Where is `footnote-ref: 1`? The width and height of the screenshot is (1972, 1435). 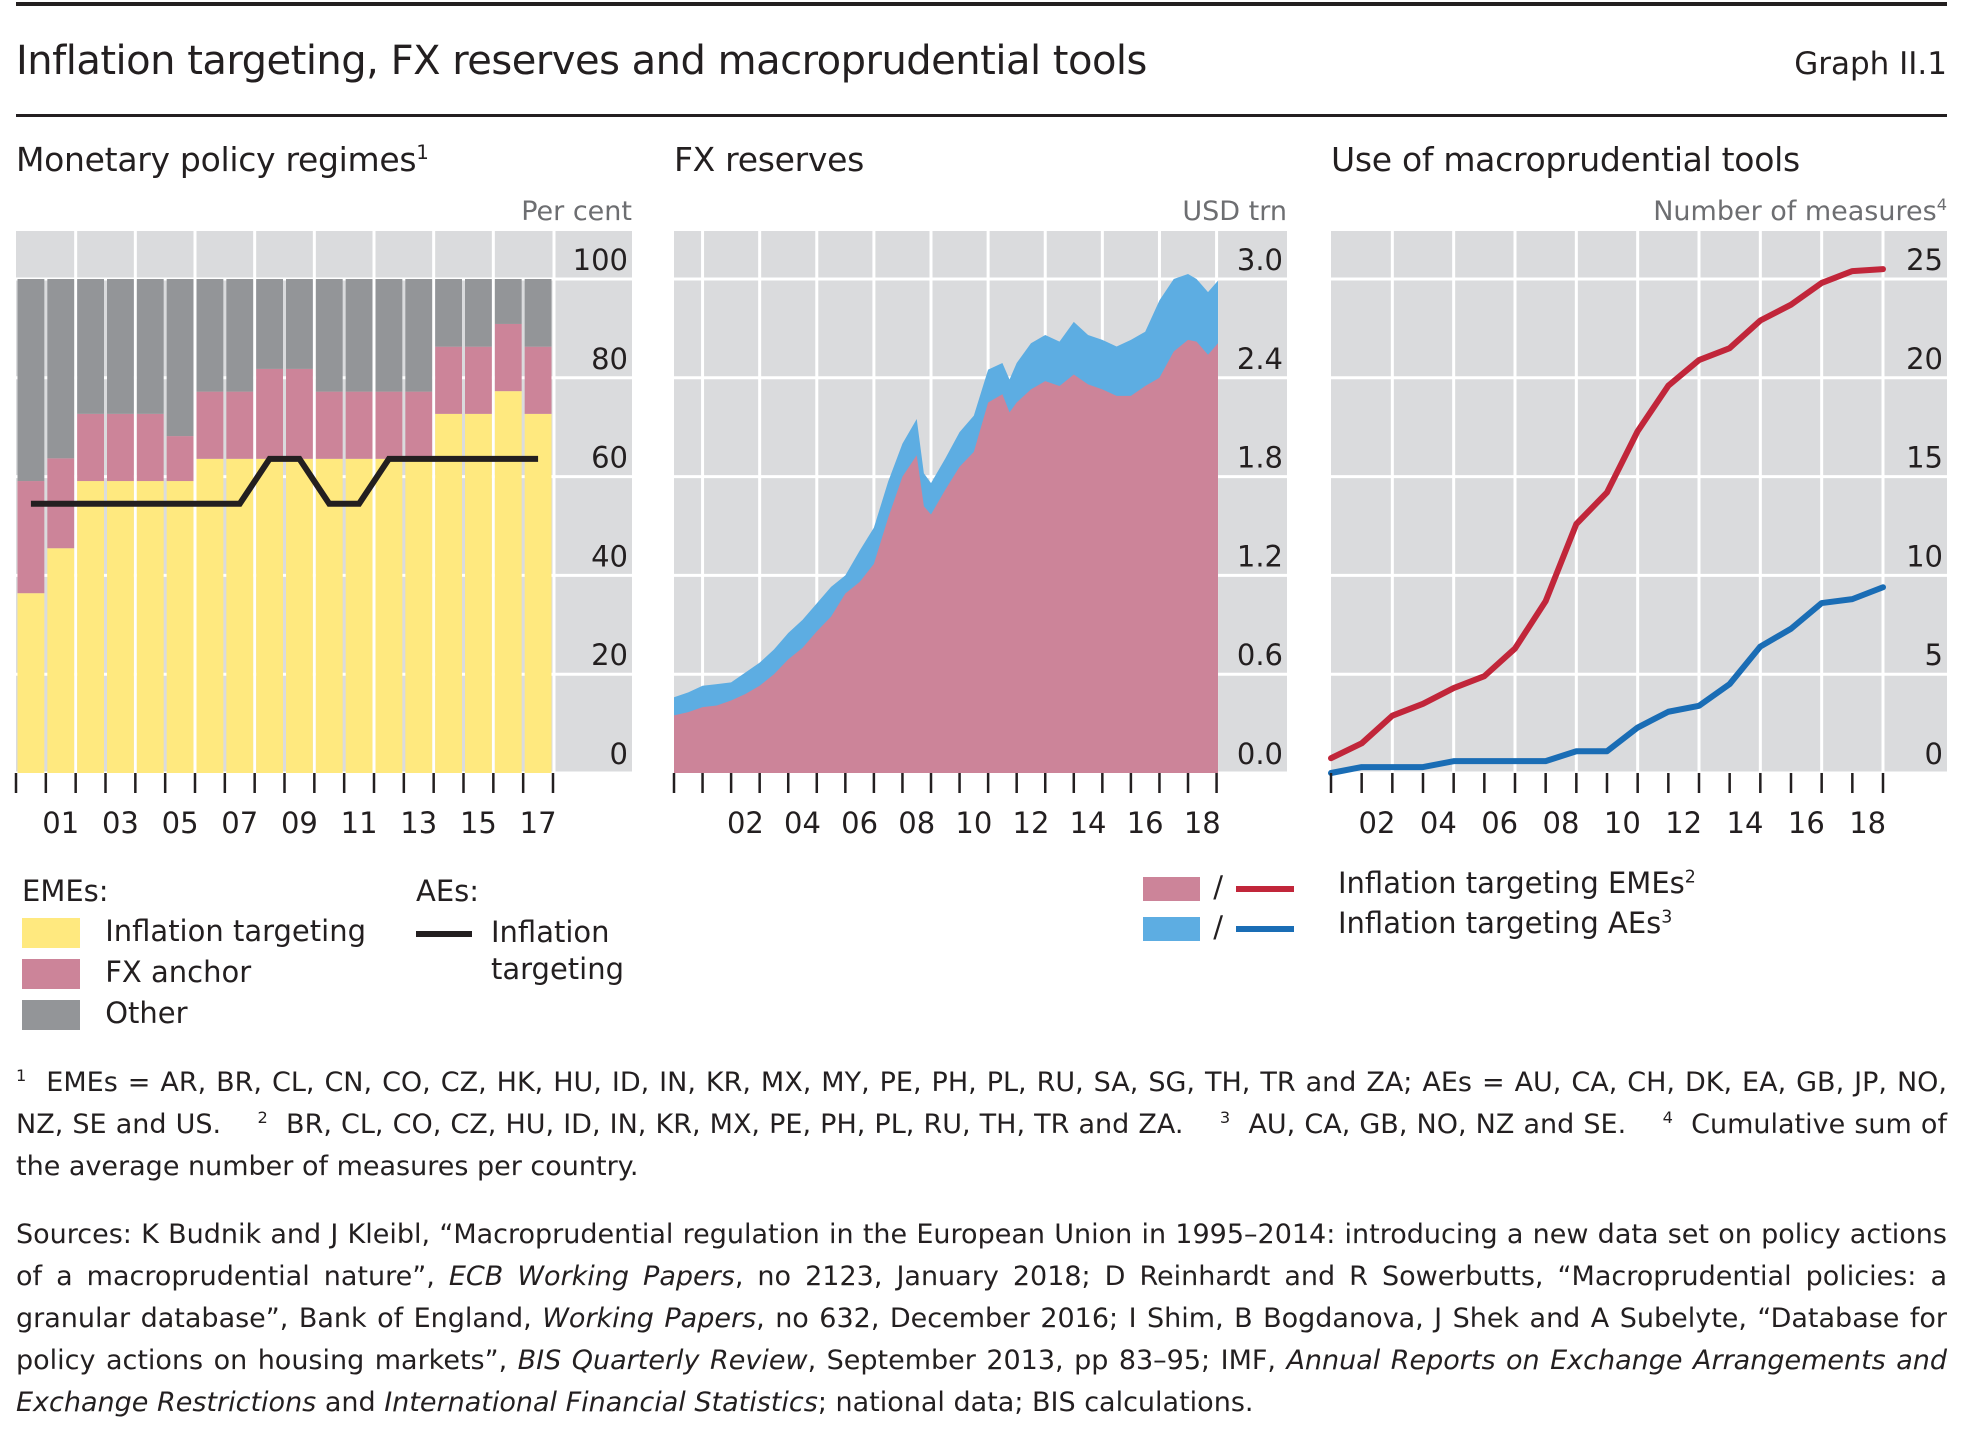 footnote-ref: 1 is located at coordinates (422, 152).